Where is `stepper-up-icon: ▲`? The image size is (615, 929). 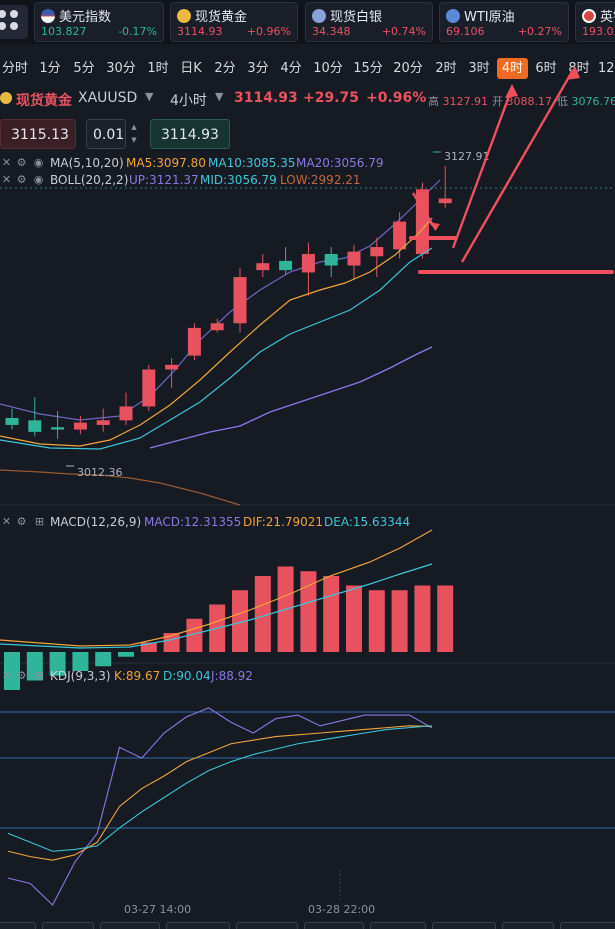 stepper-up-icon: ▲ is located at coordinates (134, 127).